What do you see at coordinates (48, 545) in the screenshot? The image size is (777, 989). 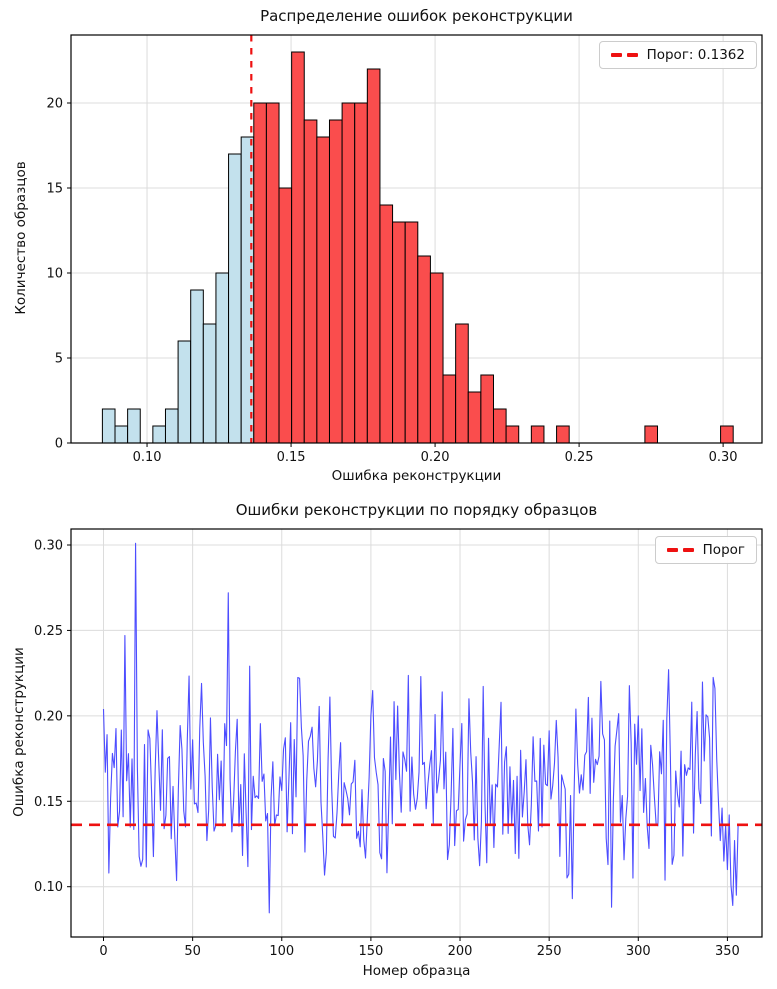 I see `y-tick-label: 0.30` at bounding box center [48, 545].